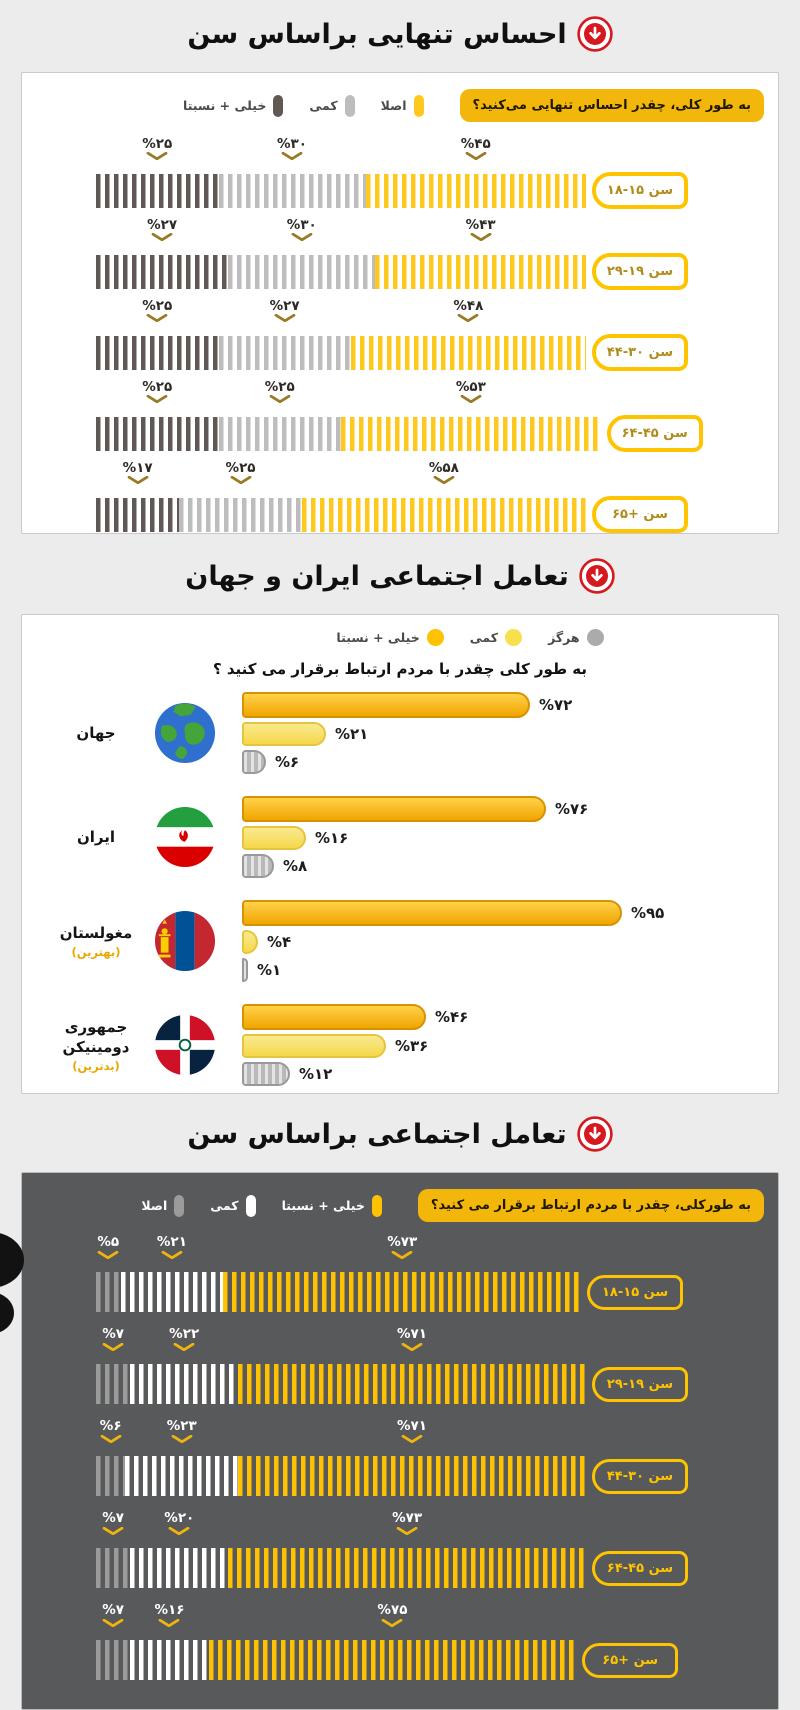 This screenshot has width=800, height=1710. I want to click on bar-row: %۲۵ %۲۵ %۵۳ سن ۴۵-۶۴, so click(400, 416).